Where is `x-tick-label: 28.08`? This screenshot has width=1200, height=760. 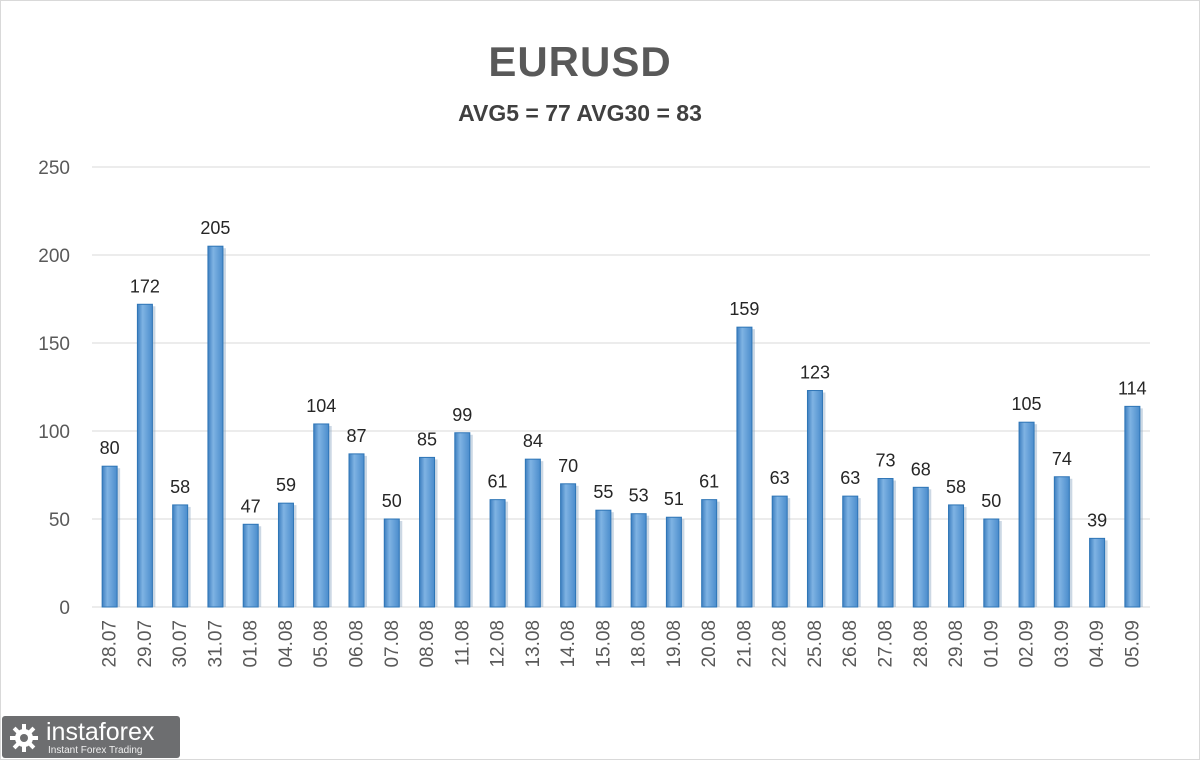 x-tick-label: 28.08 is located at coordinates (921, 644).